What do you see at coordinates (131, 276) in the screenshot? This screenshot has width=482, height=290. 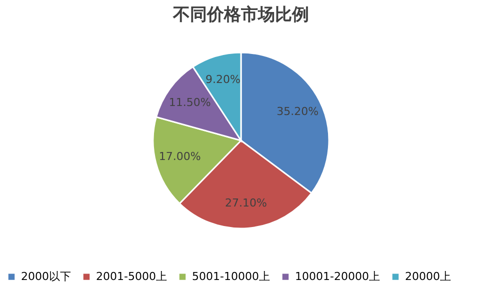 I see `legend-label: 2001-5000上` at bounding box center [131, 276].